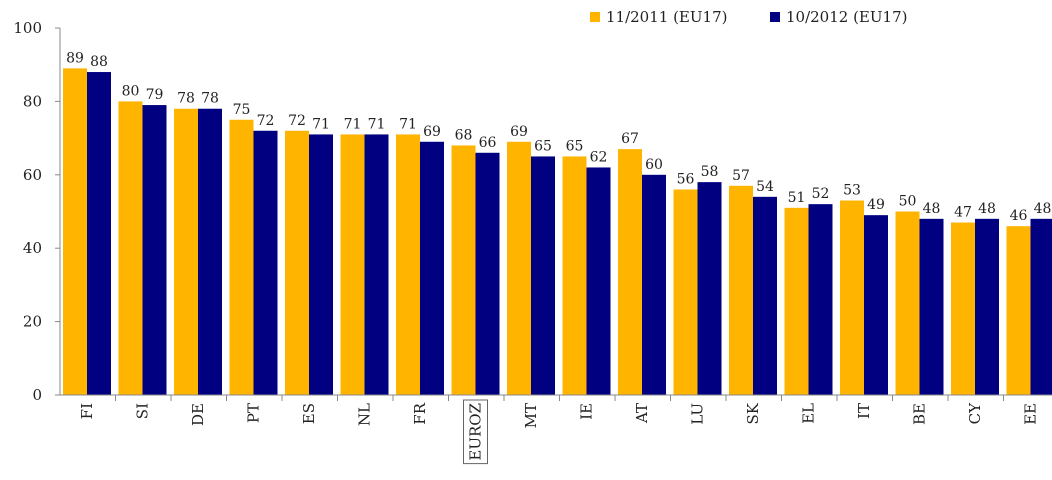  Describe the element at coordinates (654, 165) in the screenshot. I see `data-label: 60` at that location.